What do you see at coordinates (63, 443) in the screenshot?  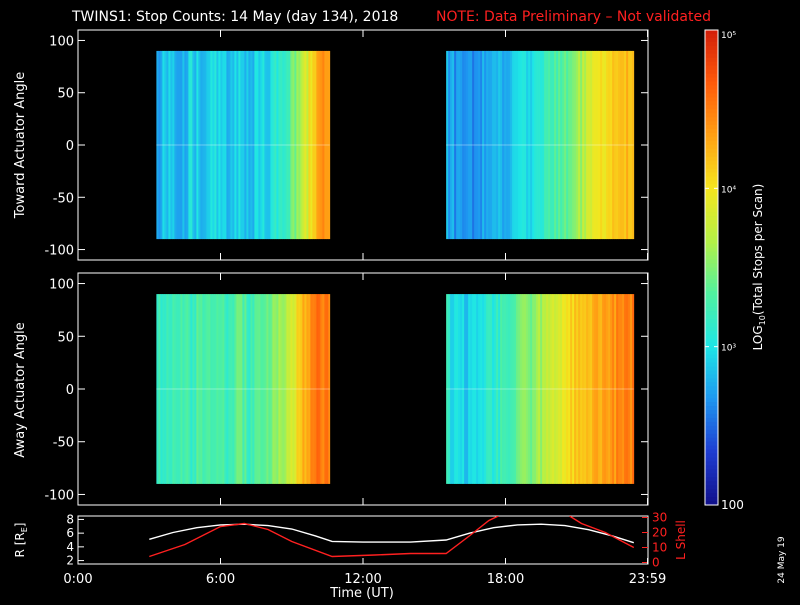 I see `ytick-label: -50` at bounding box center [63, 443].